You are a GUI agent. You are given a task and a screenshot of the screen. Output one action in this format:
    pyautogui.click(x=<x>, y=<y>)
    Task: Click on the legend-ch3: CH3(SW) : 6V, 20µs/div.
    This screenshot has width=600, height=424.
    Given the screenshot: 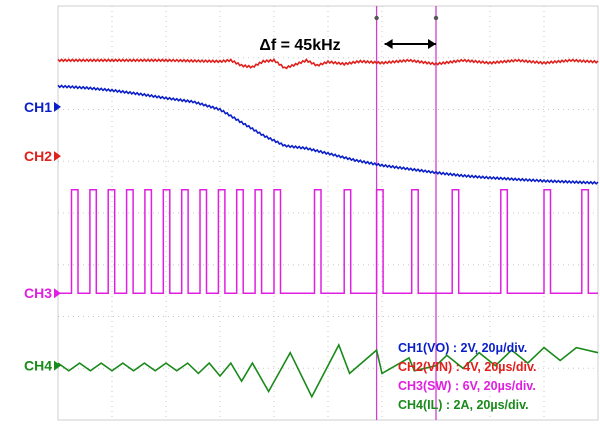 What is the action you would take?
    pyautogui.click(x=467, y=386)
    